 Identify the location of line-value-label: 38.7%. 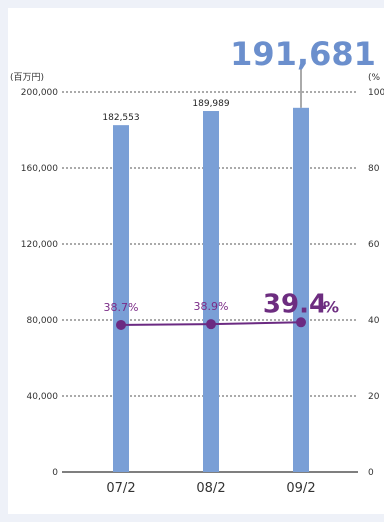
(121, 307).